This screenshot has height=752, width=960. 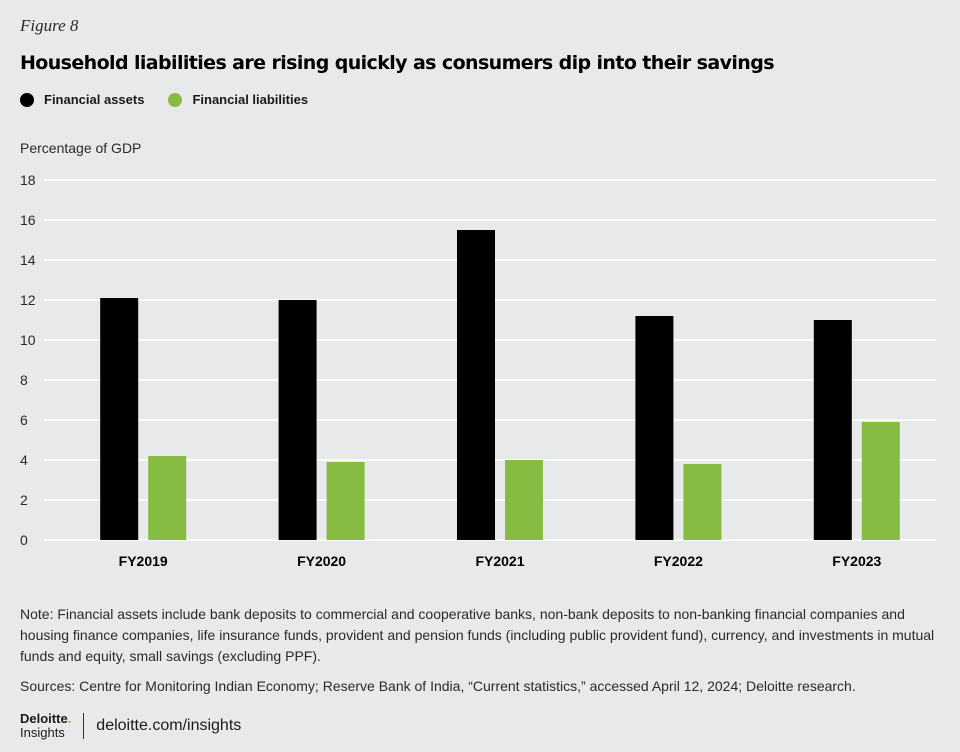 What do you see at coordinates (24, 540) in the screenshot?
I see `y-tick-label: 0` at bounding box center [24, 540].